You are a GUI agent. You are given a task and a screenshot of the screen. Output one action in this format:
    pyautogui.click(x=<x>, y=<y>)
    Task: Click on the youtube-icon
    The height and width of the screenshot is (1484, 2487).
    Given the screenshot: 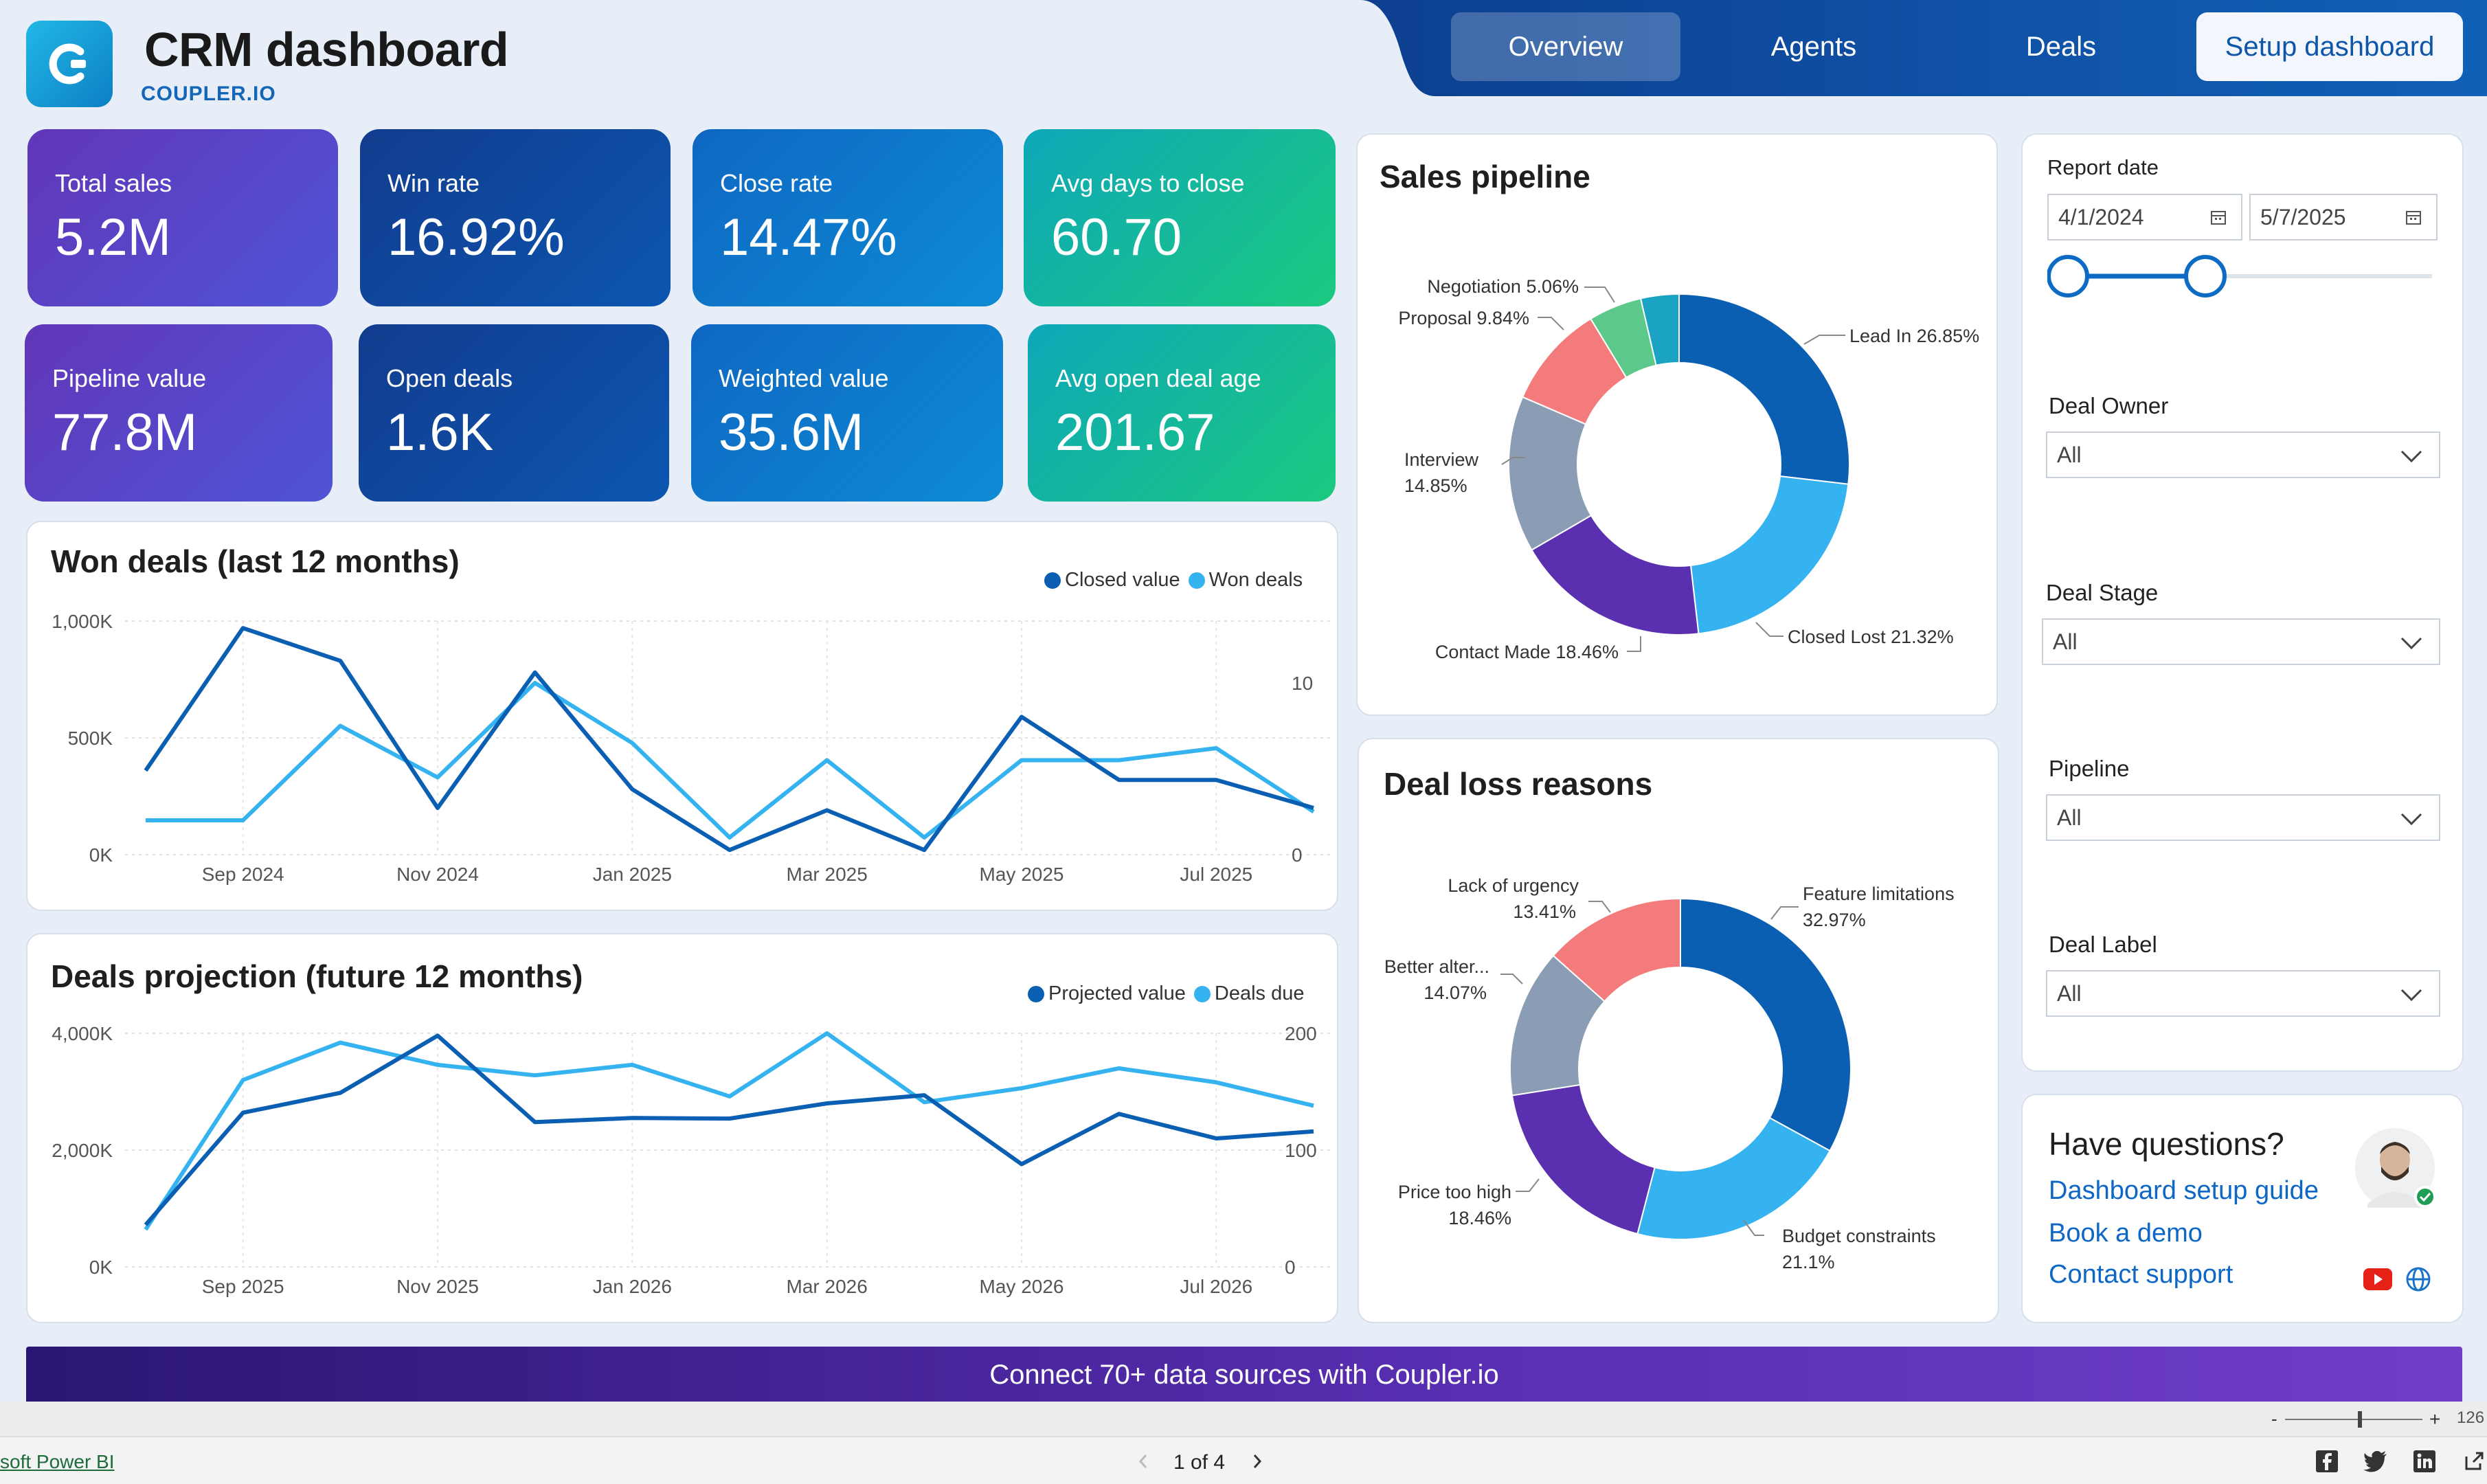 What is the action you would take?
    pyautogui.click(x=2378, y=1279)
    